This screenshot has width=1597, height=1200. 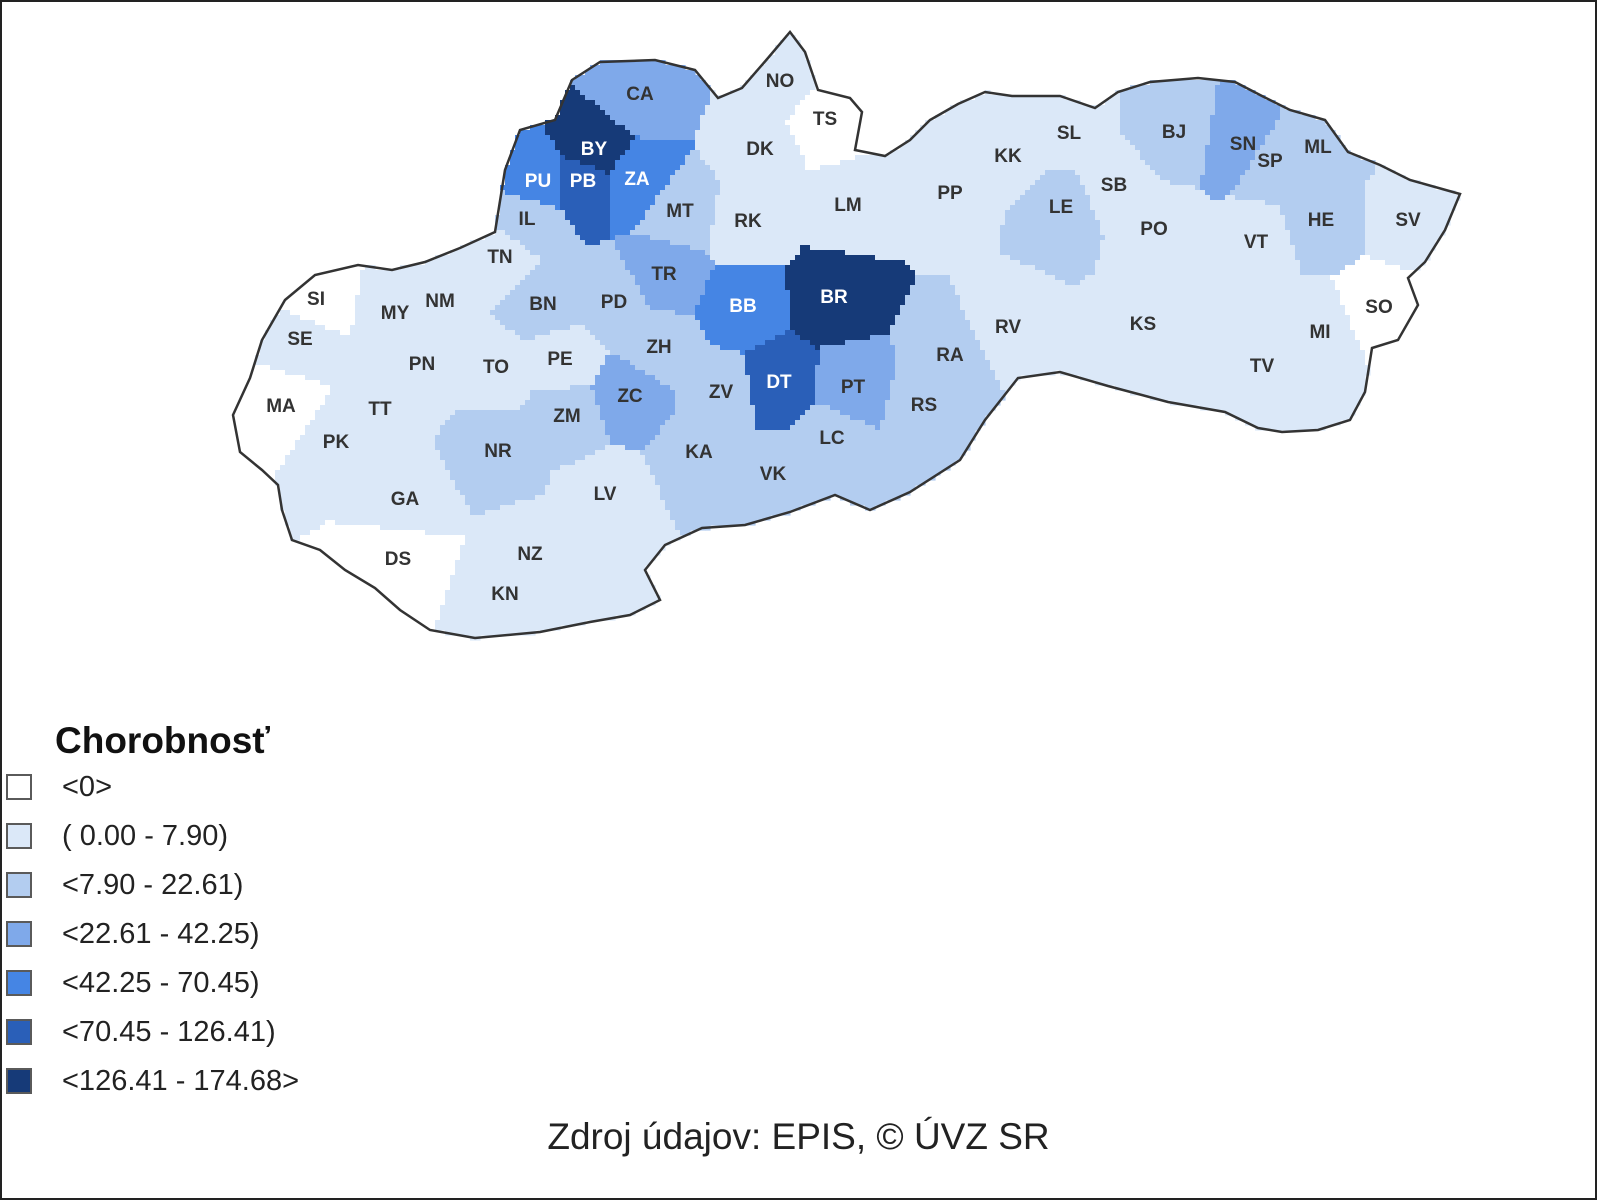 What do you see at coordinates (1173, 188) in the screenshot?
I see `district-area-po` at bounding box center [1173, 188].